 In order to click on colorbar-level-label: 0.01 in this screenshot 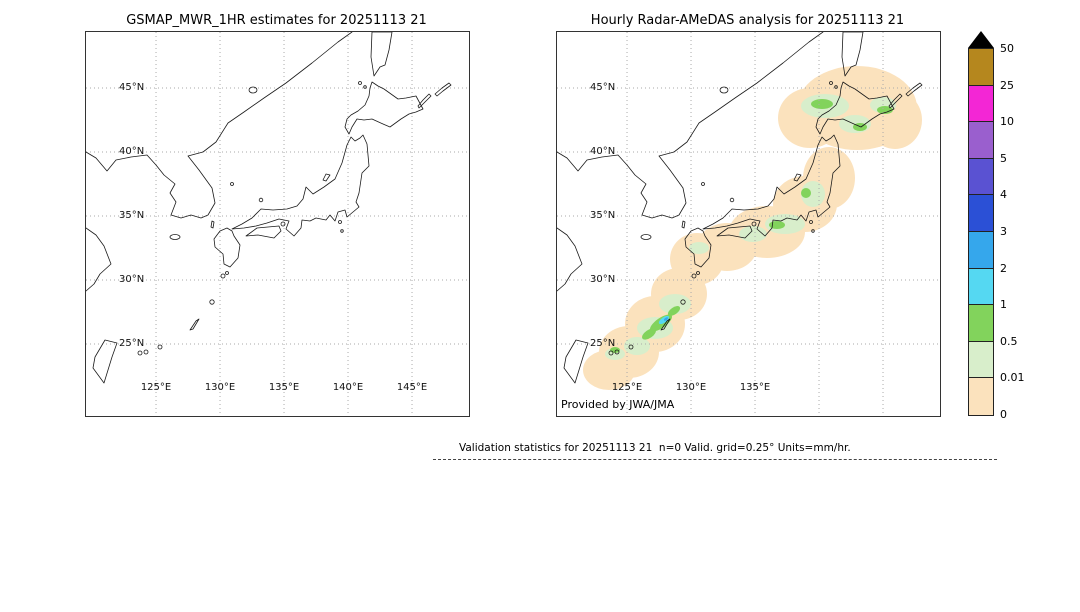, I will do `click(1012, 378)`.